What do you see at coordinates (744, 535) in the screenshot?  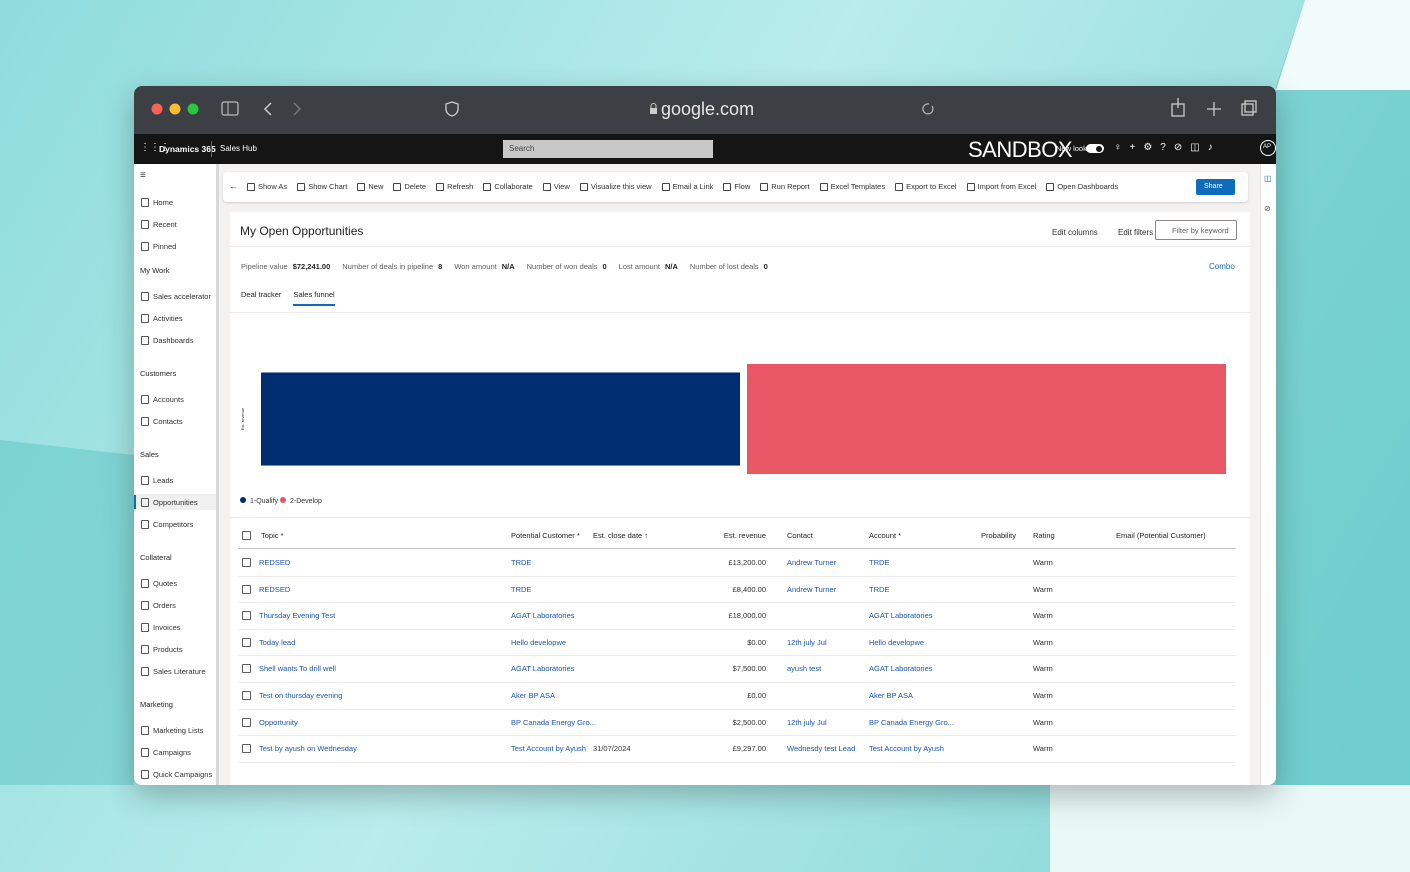 I see `column-header: Est. revenue` at bounding box center [744, 535].